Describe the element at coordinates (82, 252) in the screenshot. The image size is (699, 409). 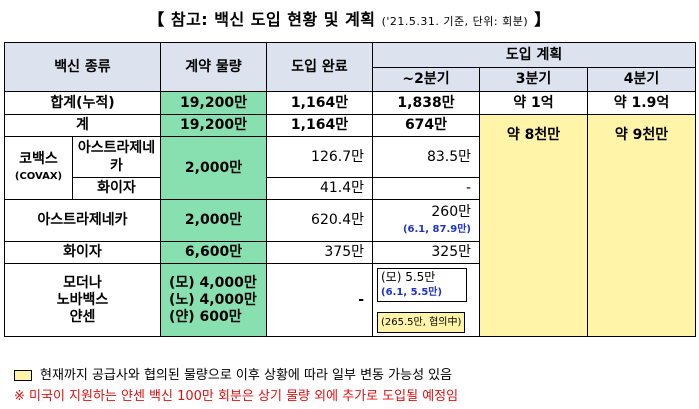
I see `row-pfizer-label: 화이자` at that location.